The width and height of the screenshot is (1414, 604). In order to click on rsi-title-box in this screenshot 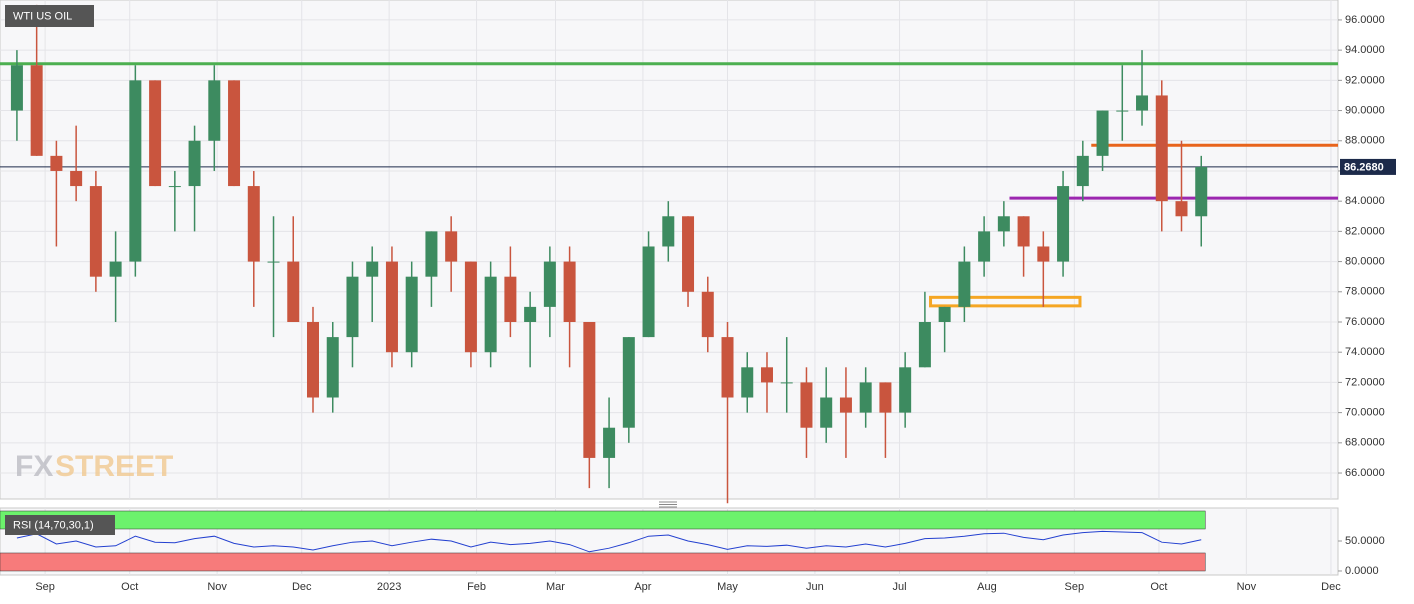, I will do `click(60, 525)`.